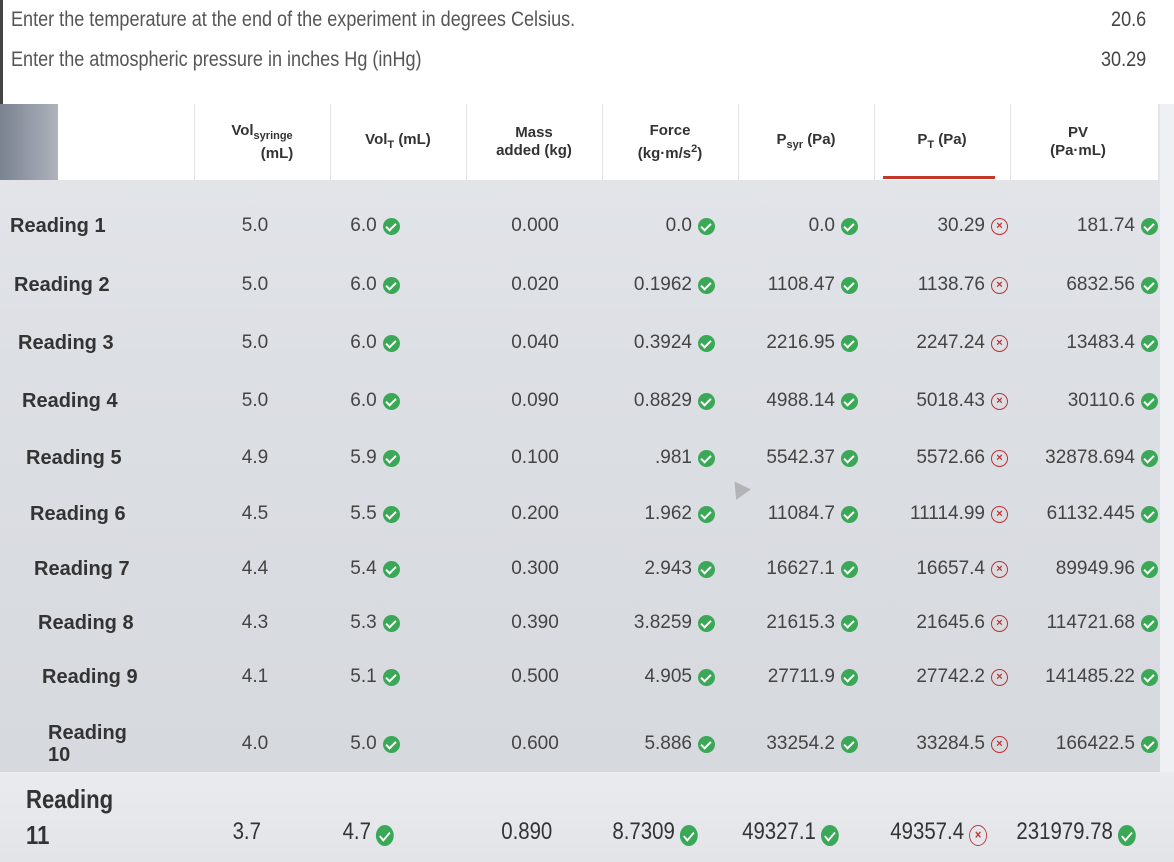  What do you see at coordinates (535, 623) in the screenshot?
I see `cell-mass: 0.390` at bounding box center [535, 623].